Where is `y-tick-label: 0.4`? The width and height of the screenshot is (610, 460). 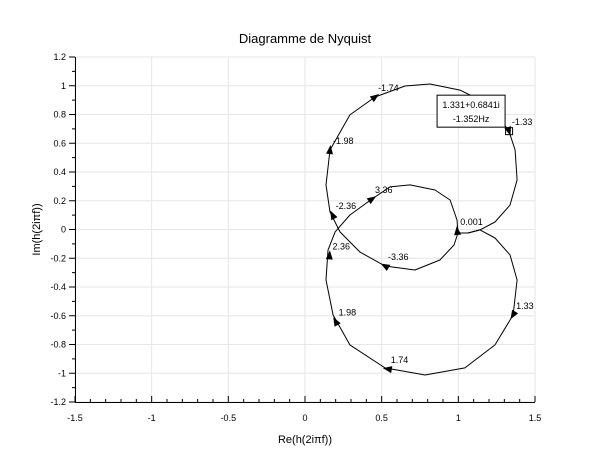 y-tick-label: 0.4 is located at coordinates (59, 172).